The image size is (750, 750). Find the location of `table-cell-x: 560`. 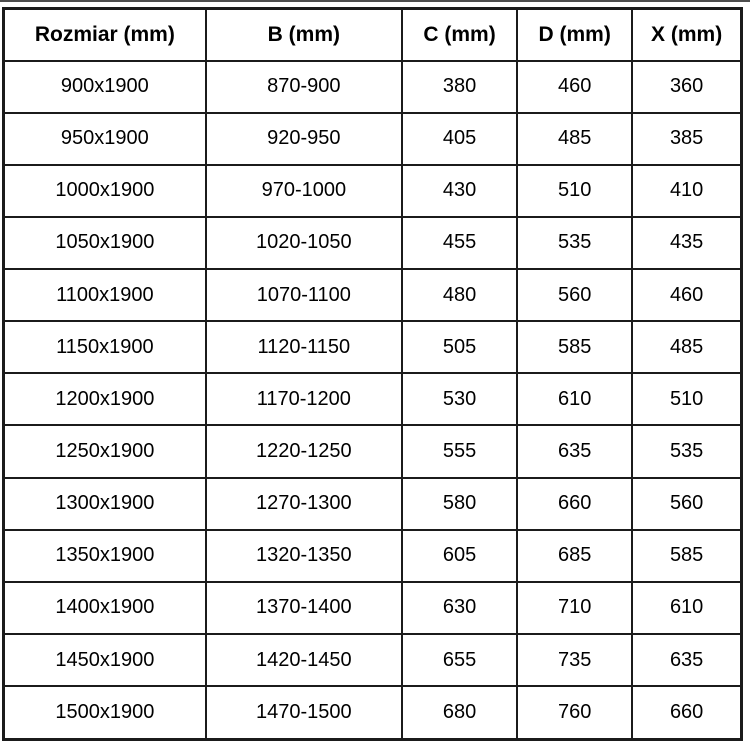

table-cell-x: 560 is located at coordinates (687, 503).